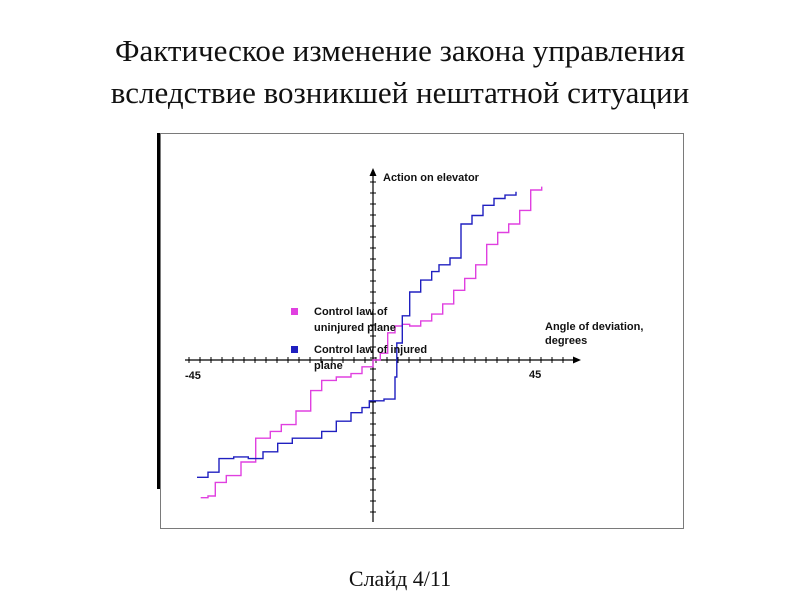  What do you see at coordinates (400, 92) in the screenshot?
I see `slide-title-line-2: вследствие возникшей нештатной ситуации` at bounding box center [400, 92].